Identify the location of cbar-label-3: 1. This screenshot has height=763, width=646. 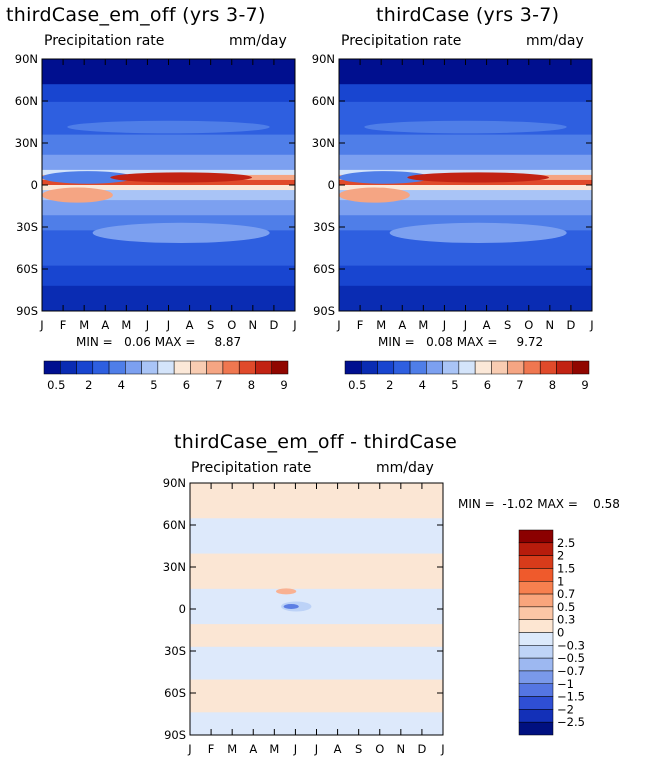
(560, 581).